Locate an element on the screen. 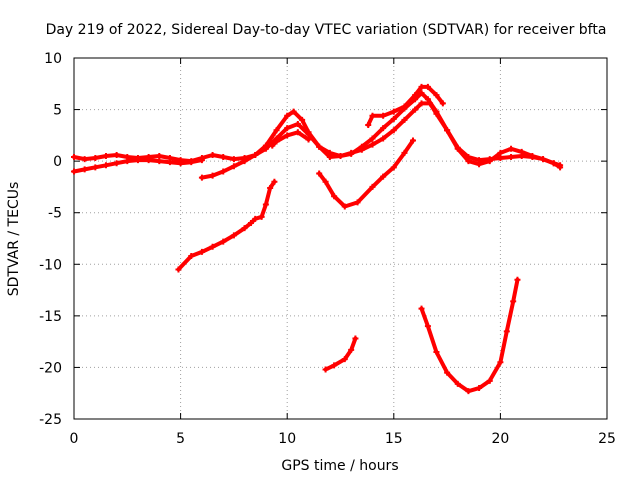  x-axis-label: GPS time / hours is located at coordinates (339, 466).